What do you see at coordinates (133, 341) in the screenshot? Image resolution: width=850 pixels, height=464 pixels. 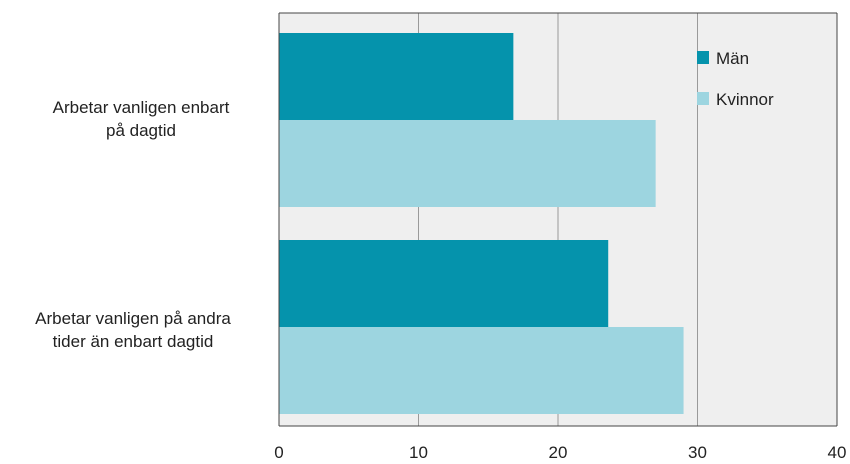 I see `category-label-line: tider än enbart dagtid` at bounding box center [133, 341].